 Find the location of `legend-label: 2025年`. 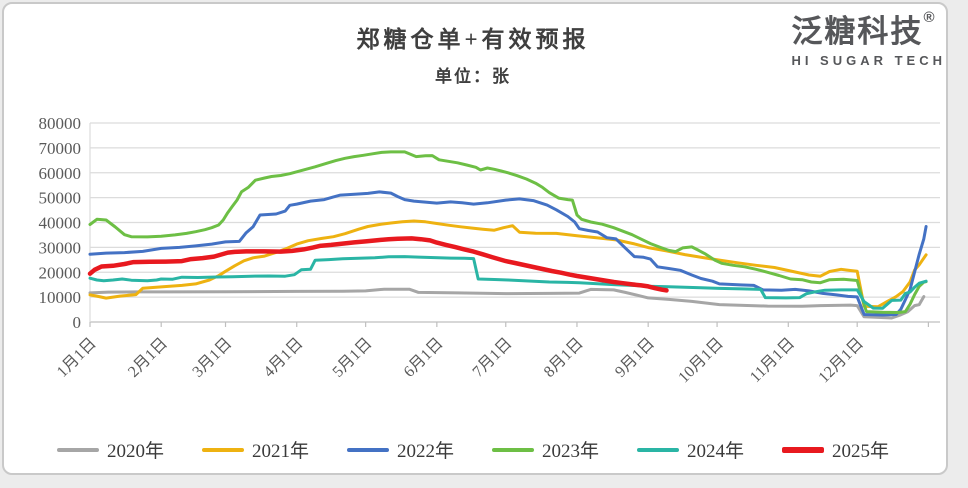

legend-label: 2025年 is located at coordinates (861, 451).